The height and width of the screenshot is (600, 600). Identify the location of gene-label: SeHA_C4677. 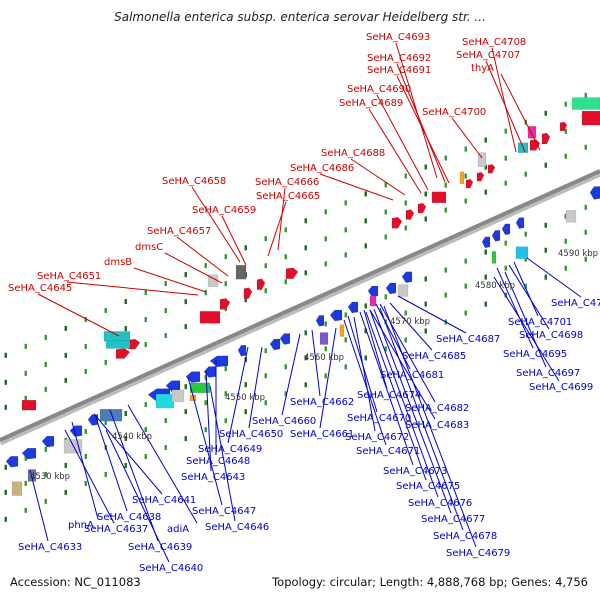
(453, 519).